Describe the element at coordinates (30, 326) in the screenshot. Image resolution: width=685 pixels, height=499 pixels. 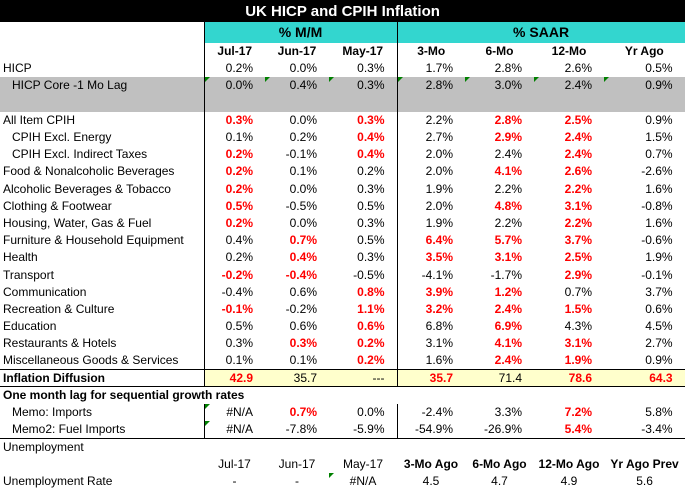
I see `row-label: Education` at that location.